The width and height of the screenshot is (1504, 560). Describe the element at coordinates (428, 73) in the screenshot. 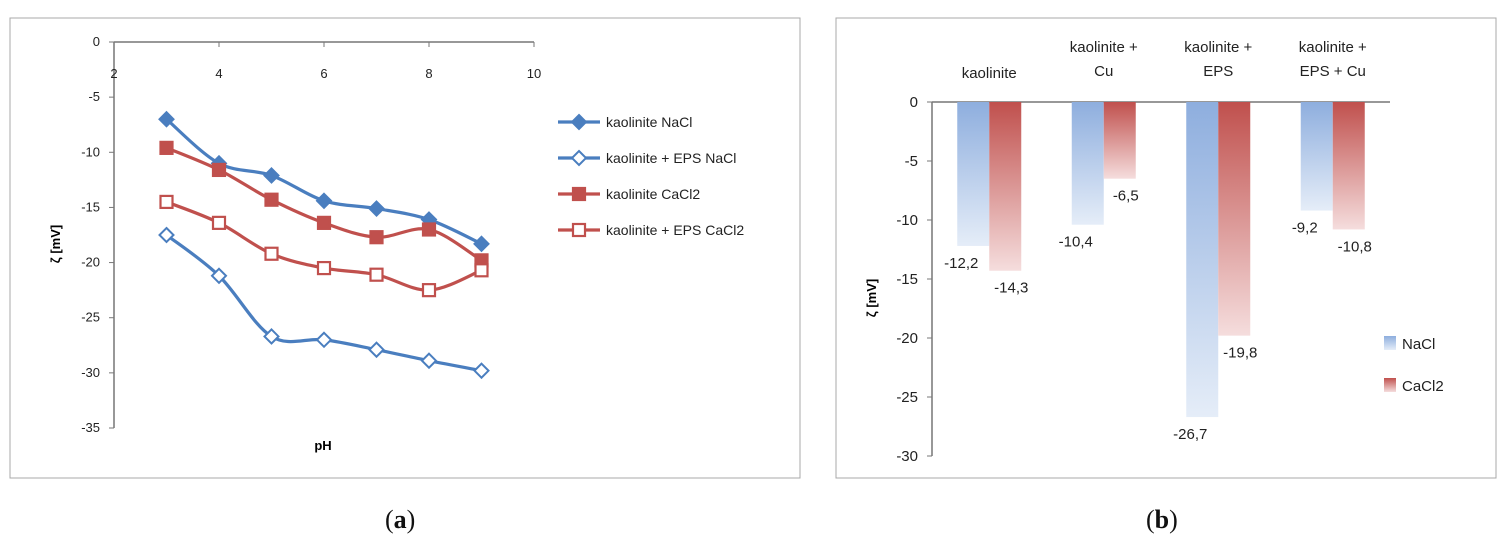

I see `x-tick-label: 8` at that location.